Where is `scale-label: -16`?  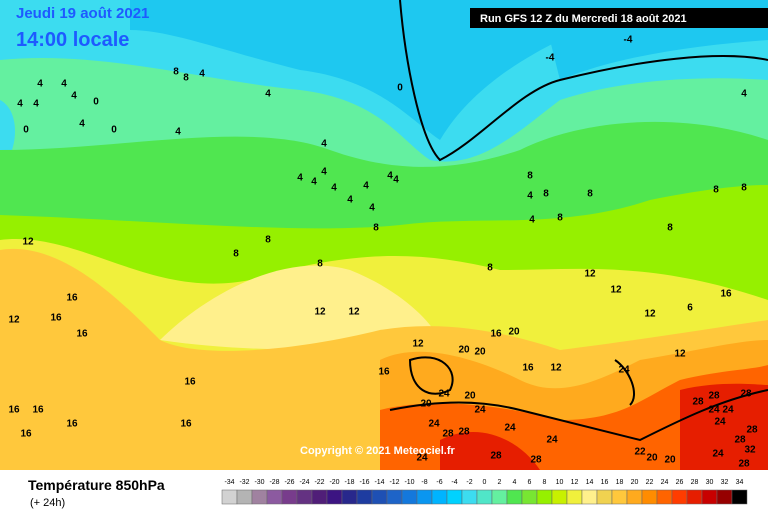 scale-label: -16 is located at coordinates (364, 482).